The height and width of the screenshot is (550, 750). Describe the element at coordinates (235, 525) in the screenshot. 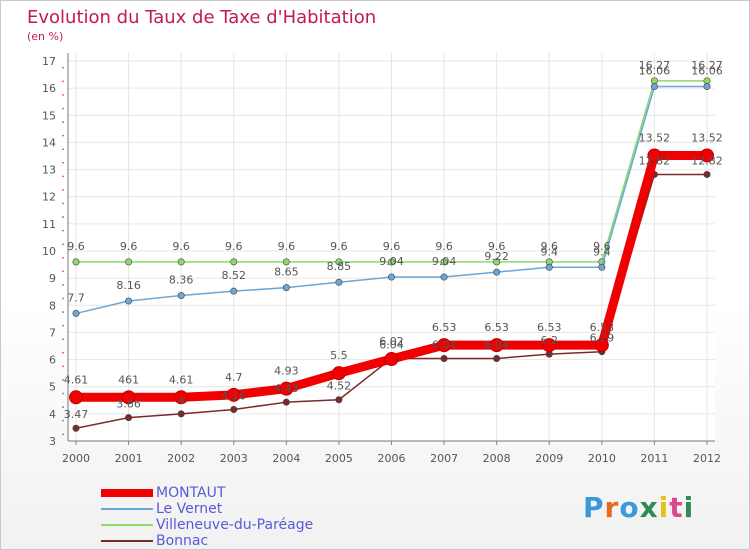

I see `legend-label-villeneuve: Villeneuve-du-Paréage` at that location.